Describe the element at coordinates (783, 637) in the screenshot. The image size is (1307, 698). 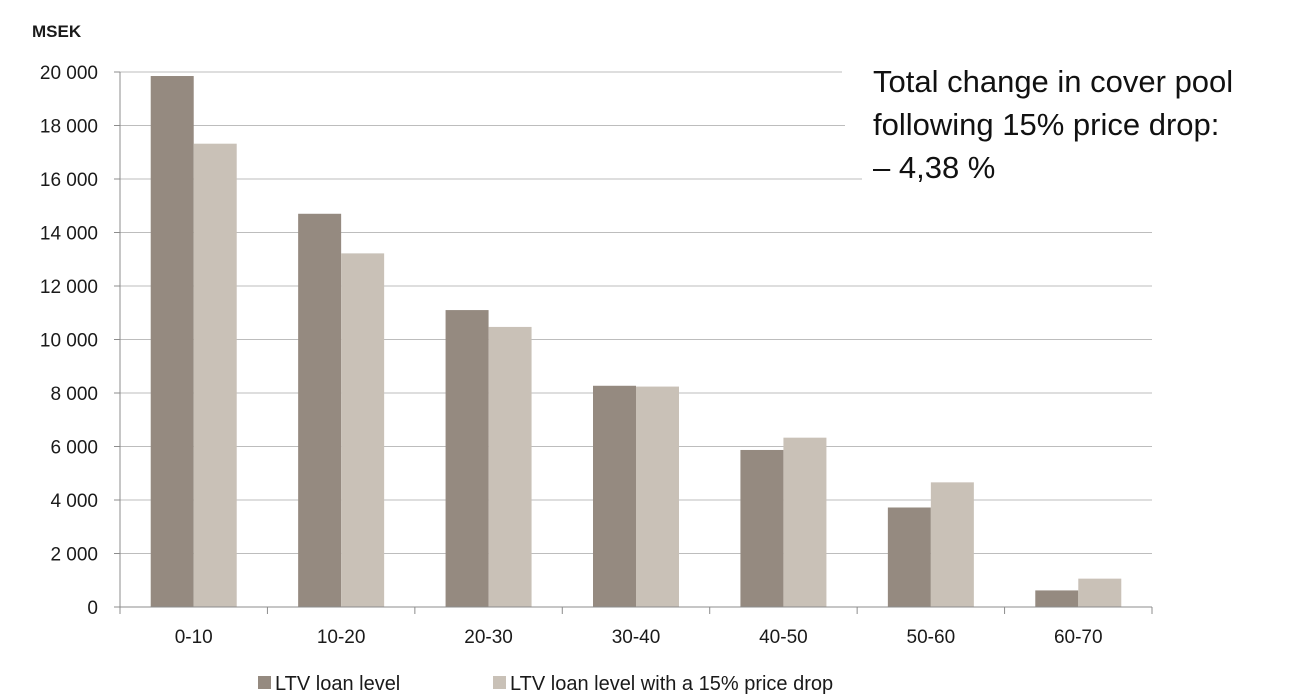
I see `x-tick-label: 40-50` at that location.